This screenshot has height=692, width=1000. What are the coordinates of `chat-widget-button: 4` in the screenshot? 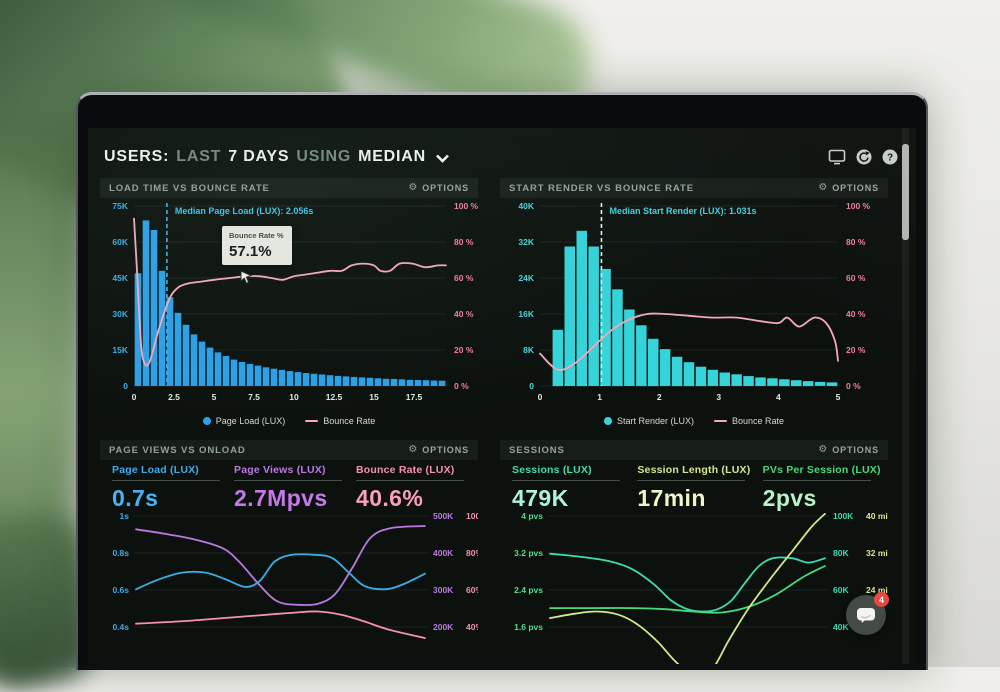 It's located at (867, 613).